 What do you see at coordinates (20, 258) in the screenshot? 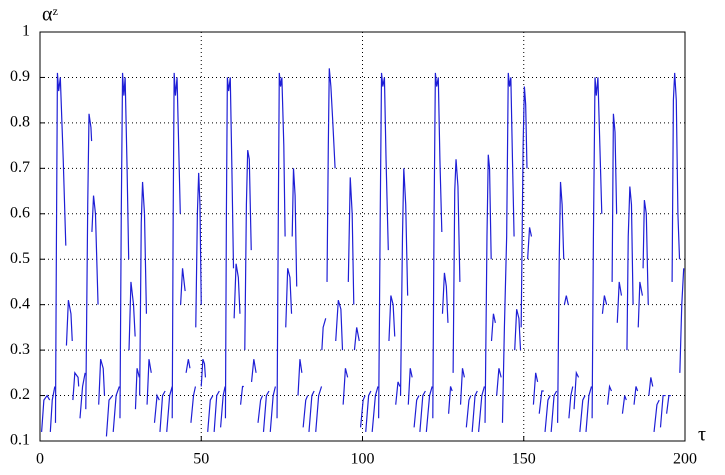
I see `y-tick-label: 0.5` at bounding box center [20, 258].